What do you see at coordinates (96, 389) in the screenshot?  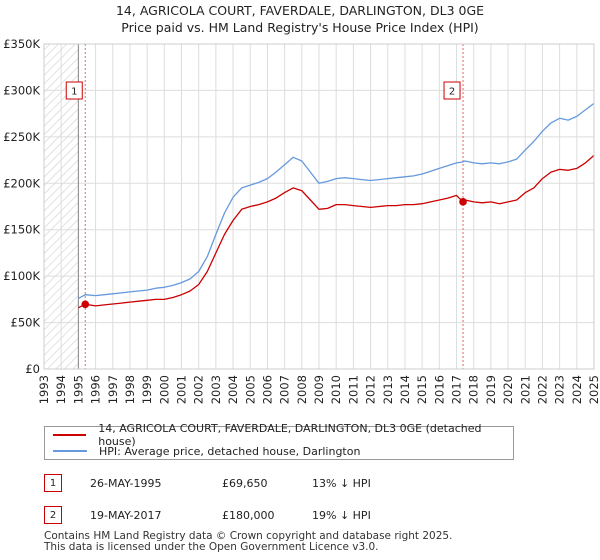 I see `x-tick-label: 1996` at bounding box center [96, 389].